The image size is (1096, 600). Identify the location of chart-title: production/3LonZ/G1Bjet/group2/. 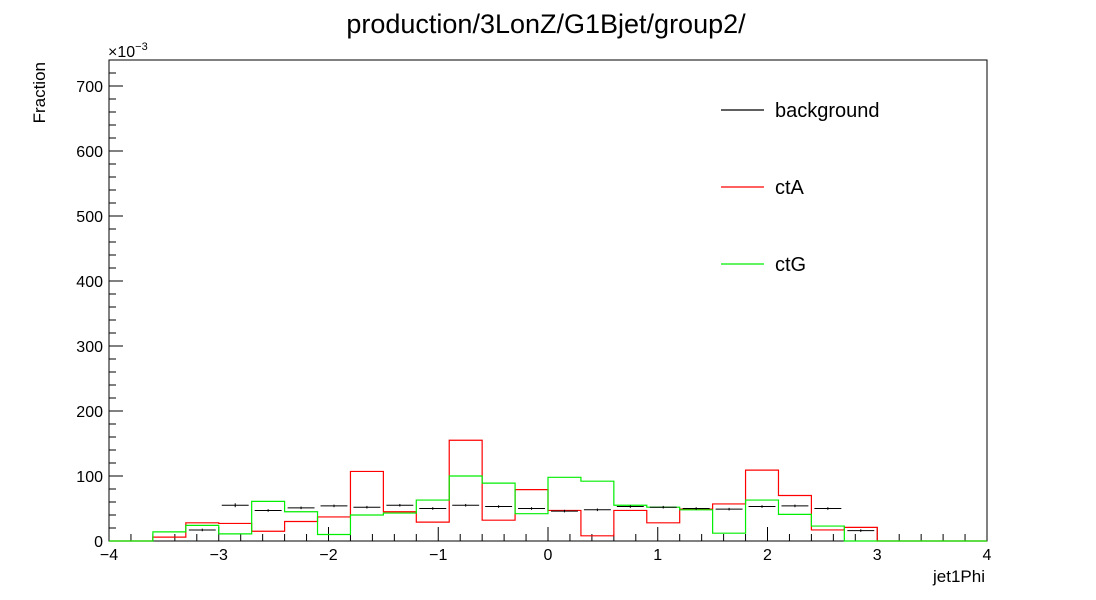
(546, 24).